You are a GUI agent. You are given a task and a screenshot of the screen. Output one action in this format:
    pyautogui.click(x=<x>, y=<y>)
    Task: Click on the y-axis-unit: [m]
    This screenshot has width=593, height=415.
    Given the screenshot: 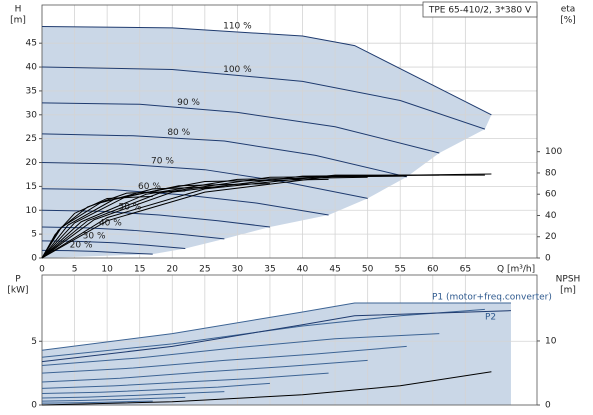 What is the action you would take?
    pyautogui.click(x=18, y=21)
    